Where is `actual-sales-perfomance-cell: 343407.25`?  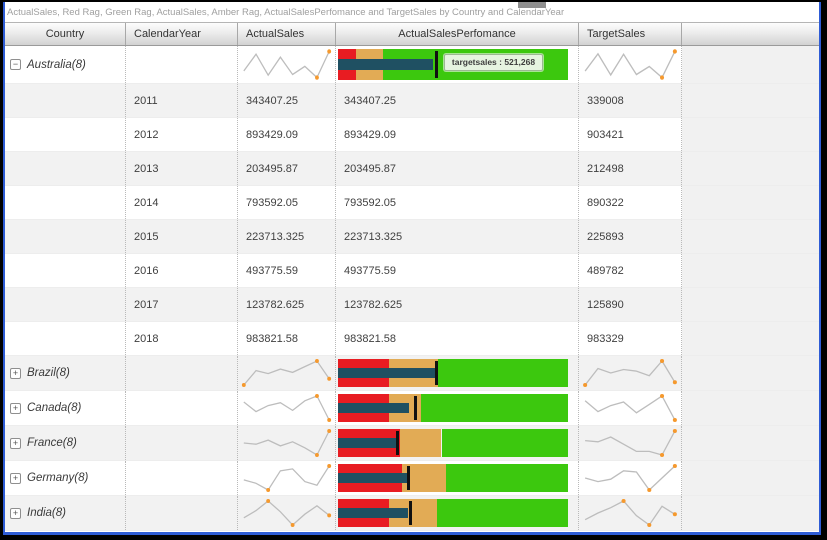 actual-sales-perfomance-cell: 343407.25 is located at coordinates (457, 100).